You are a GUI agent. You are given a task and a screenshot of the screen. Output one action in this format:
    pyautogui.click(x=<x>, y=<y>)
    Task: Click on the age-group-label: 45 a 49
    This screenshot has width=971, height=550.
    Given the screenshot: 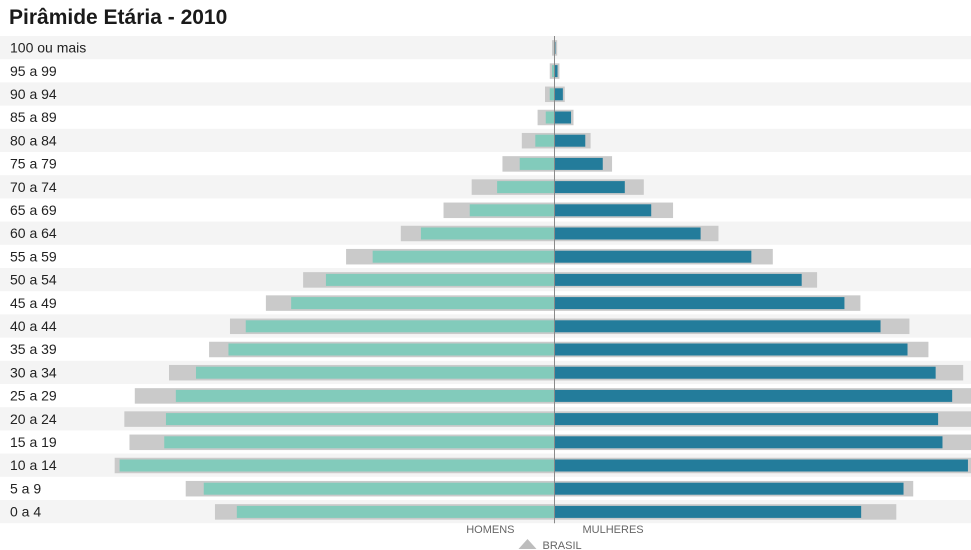 What is the action you would take?
    pyautogui.click(x=33, y=303)
    